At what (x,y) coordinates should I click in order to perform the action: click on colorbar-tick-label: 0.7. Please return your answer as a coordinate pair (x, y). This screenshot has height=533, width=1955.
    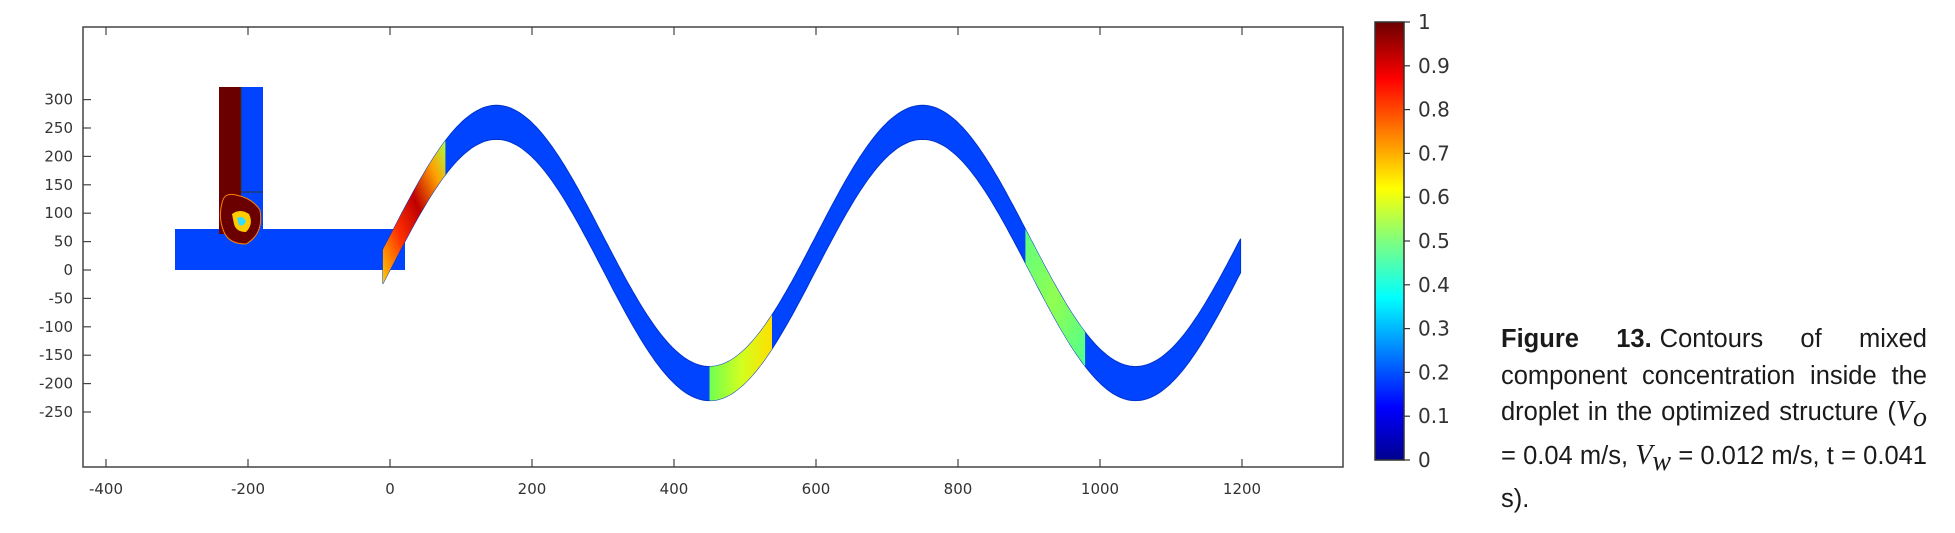
    Looking at the image, I should click on (1434, 153).